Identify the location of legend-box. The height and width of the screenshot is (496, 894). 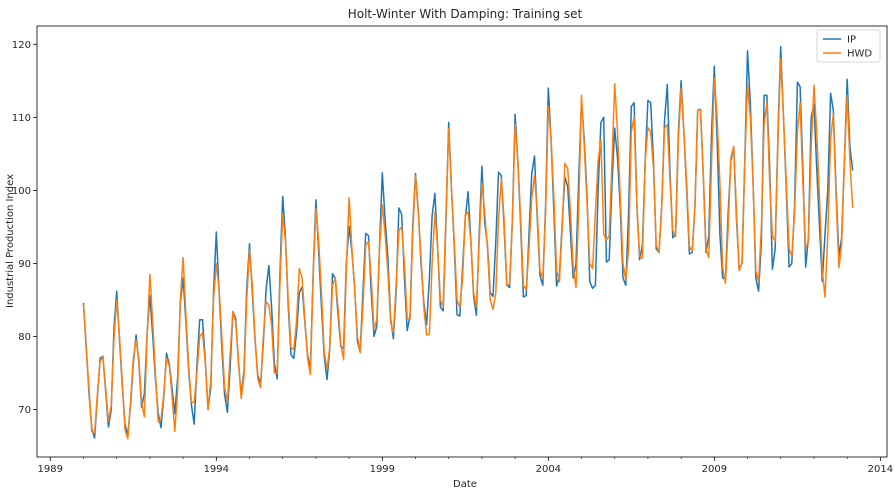
(848, 46).